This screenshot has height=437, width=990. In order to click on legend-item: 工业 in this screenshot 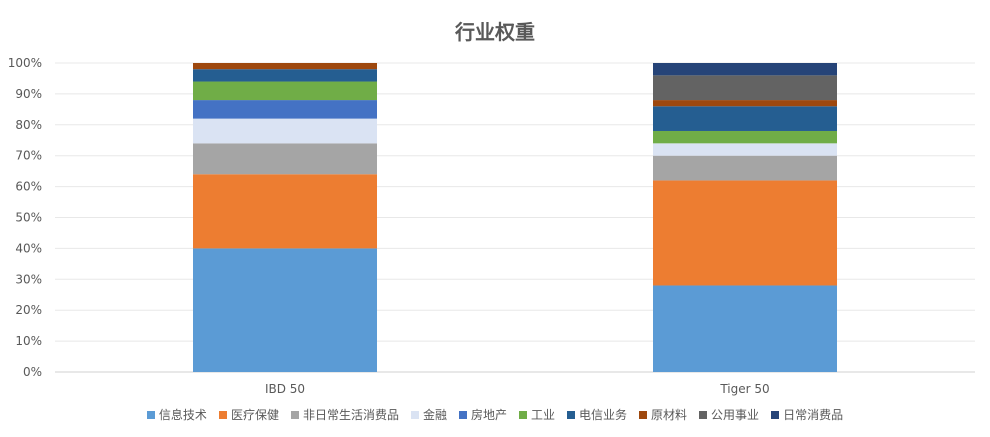, I will do `click(537, 414)`.